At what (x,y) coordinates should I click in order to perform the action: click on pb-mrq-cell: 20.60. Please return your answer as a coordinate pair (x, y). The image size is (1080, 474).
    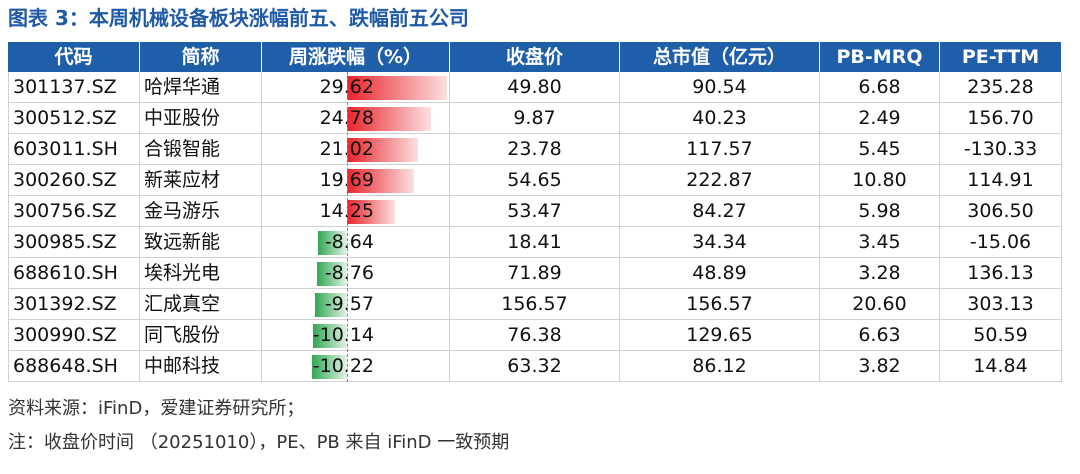
    Looking at the image, I should click on (880, 304).